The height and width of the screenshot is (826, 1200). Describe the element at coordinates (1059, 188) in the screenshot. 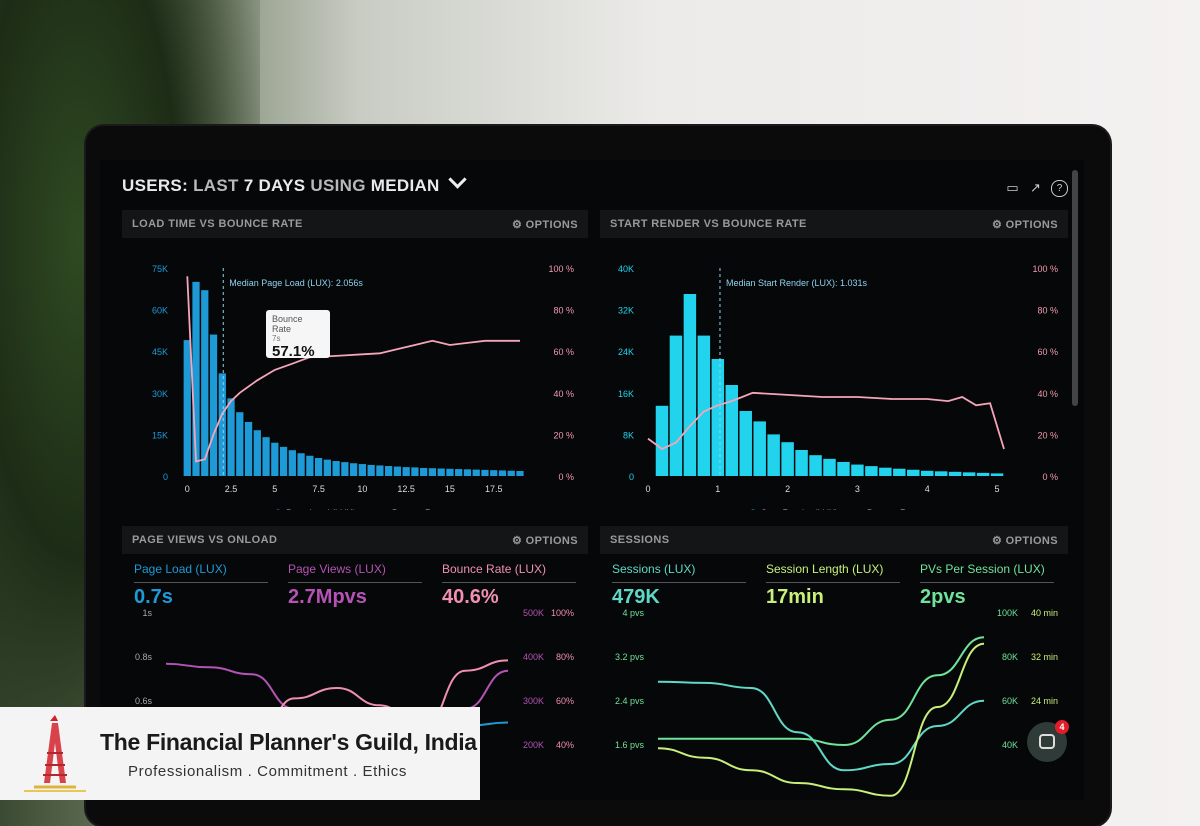

I see `help-icon: ?` at that location.